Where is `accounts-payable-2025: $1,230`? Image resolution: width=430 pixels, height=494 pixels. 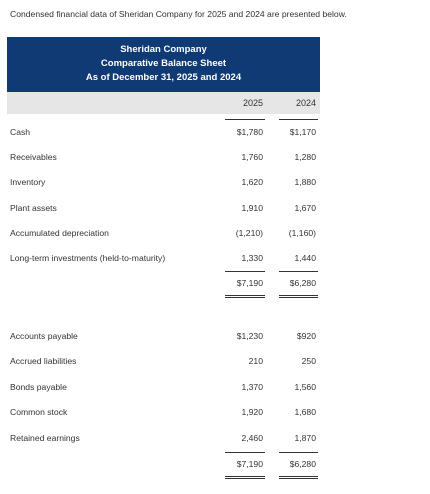 accounts-payable-2025: $1,230 is located at coordinates (249, 336).